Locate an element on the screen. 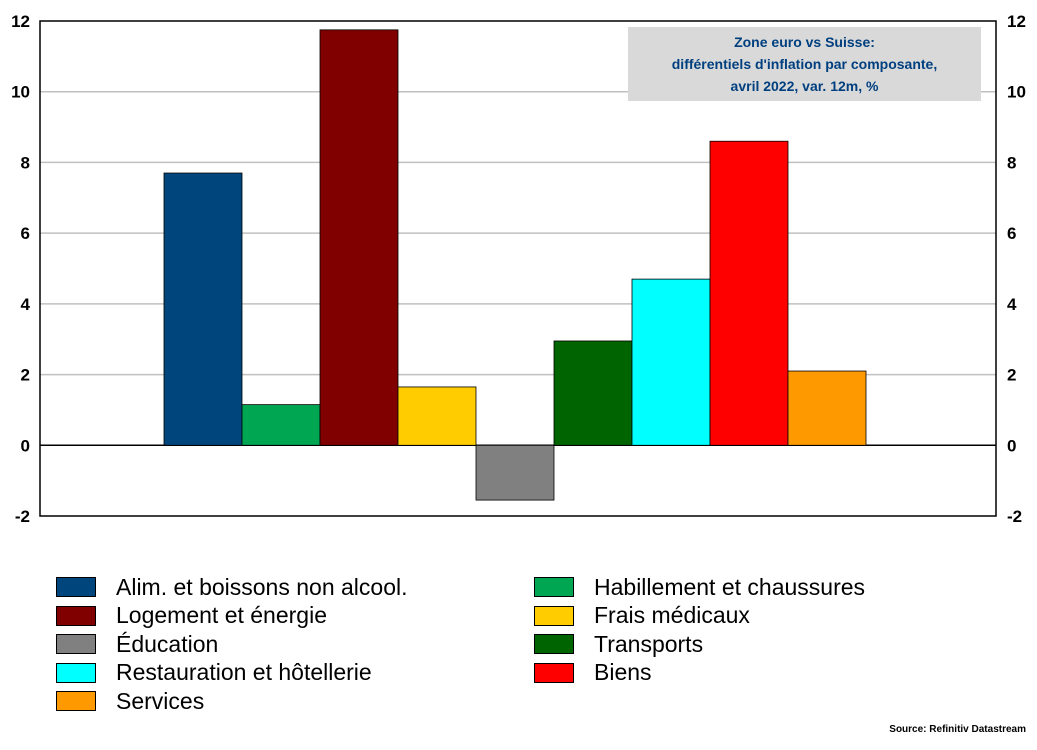  y-tick-label-left: 4 is located at coordinates (26, 304).